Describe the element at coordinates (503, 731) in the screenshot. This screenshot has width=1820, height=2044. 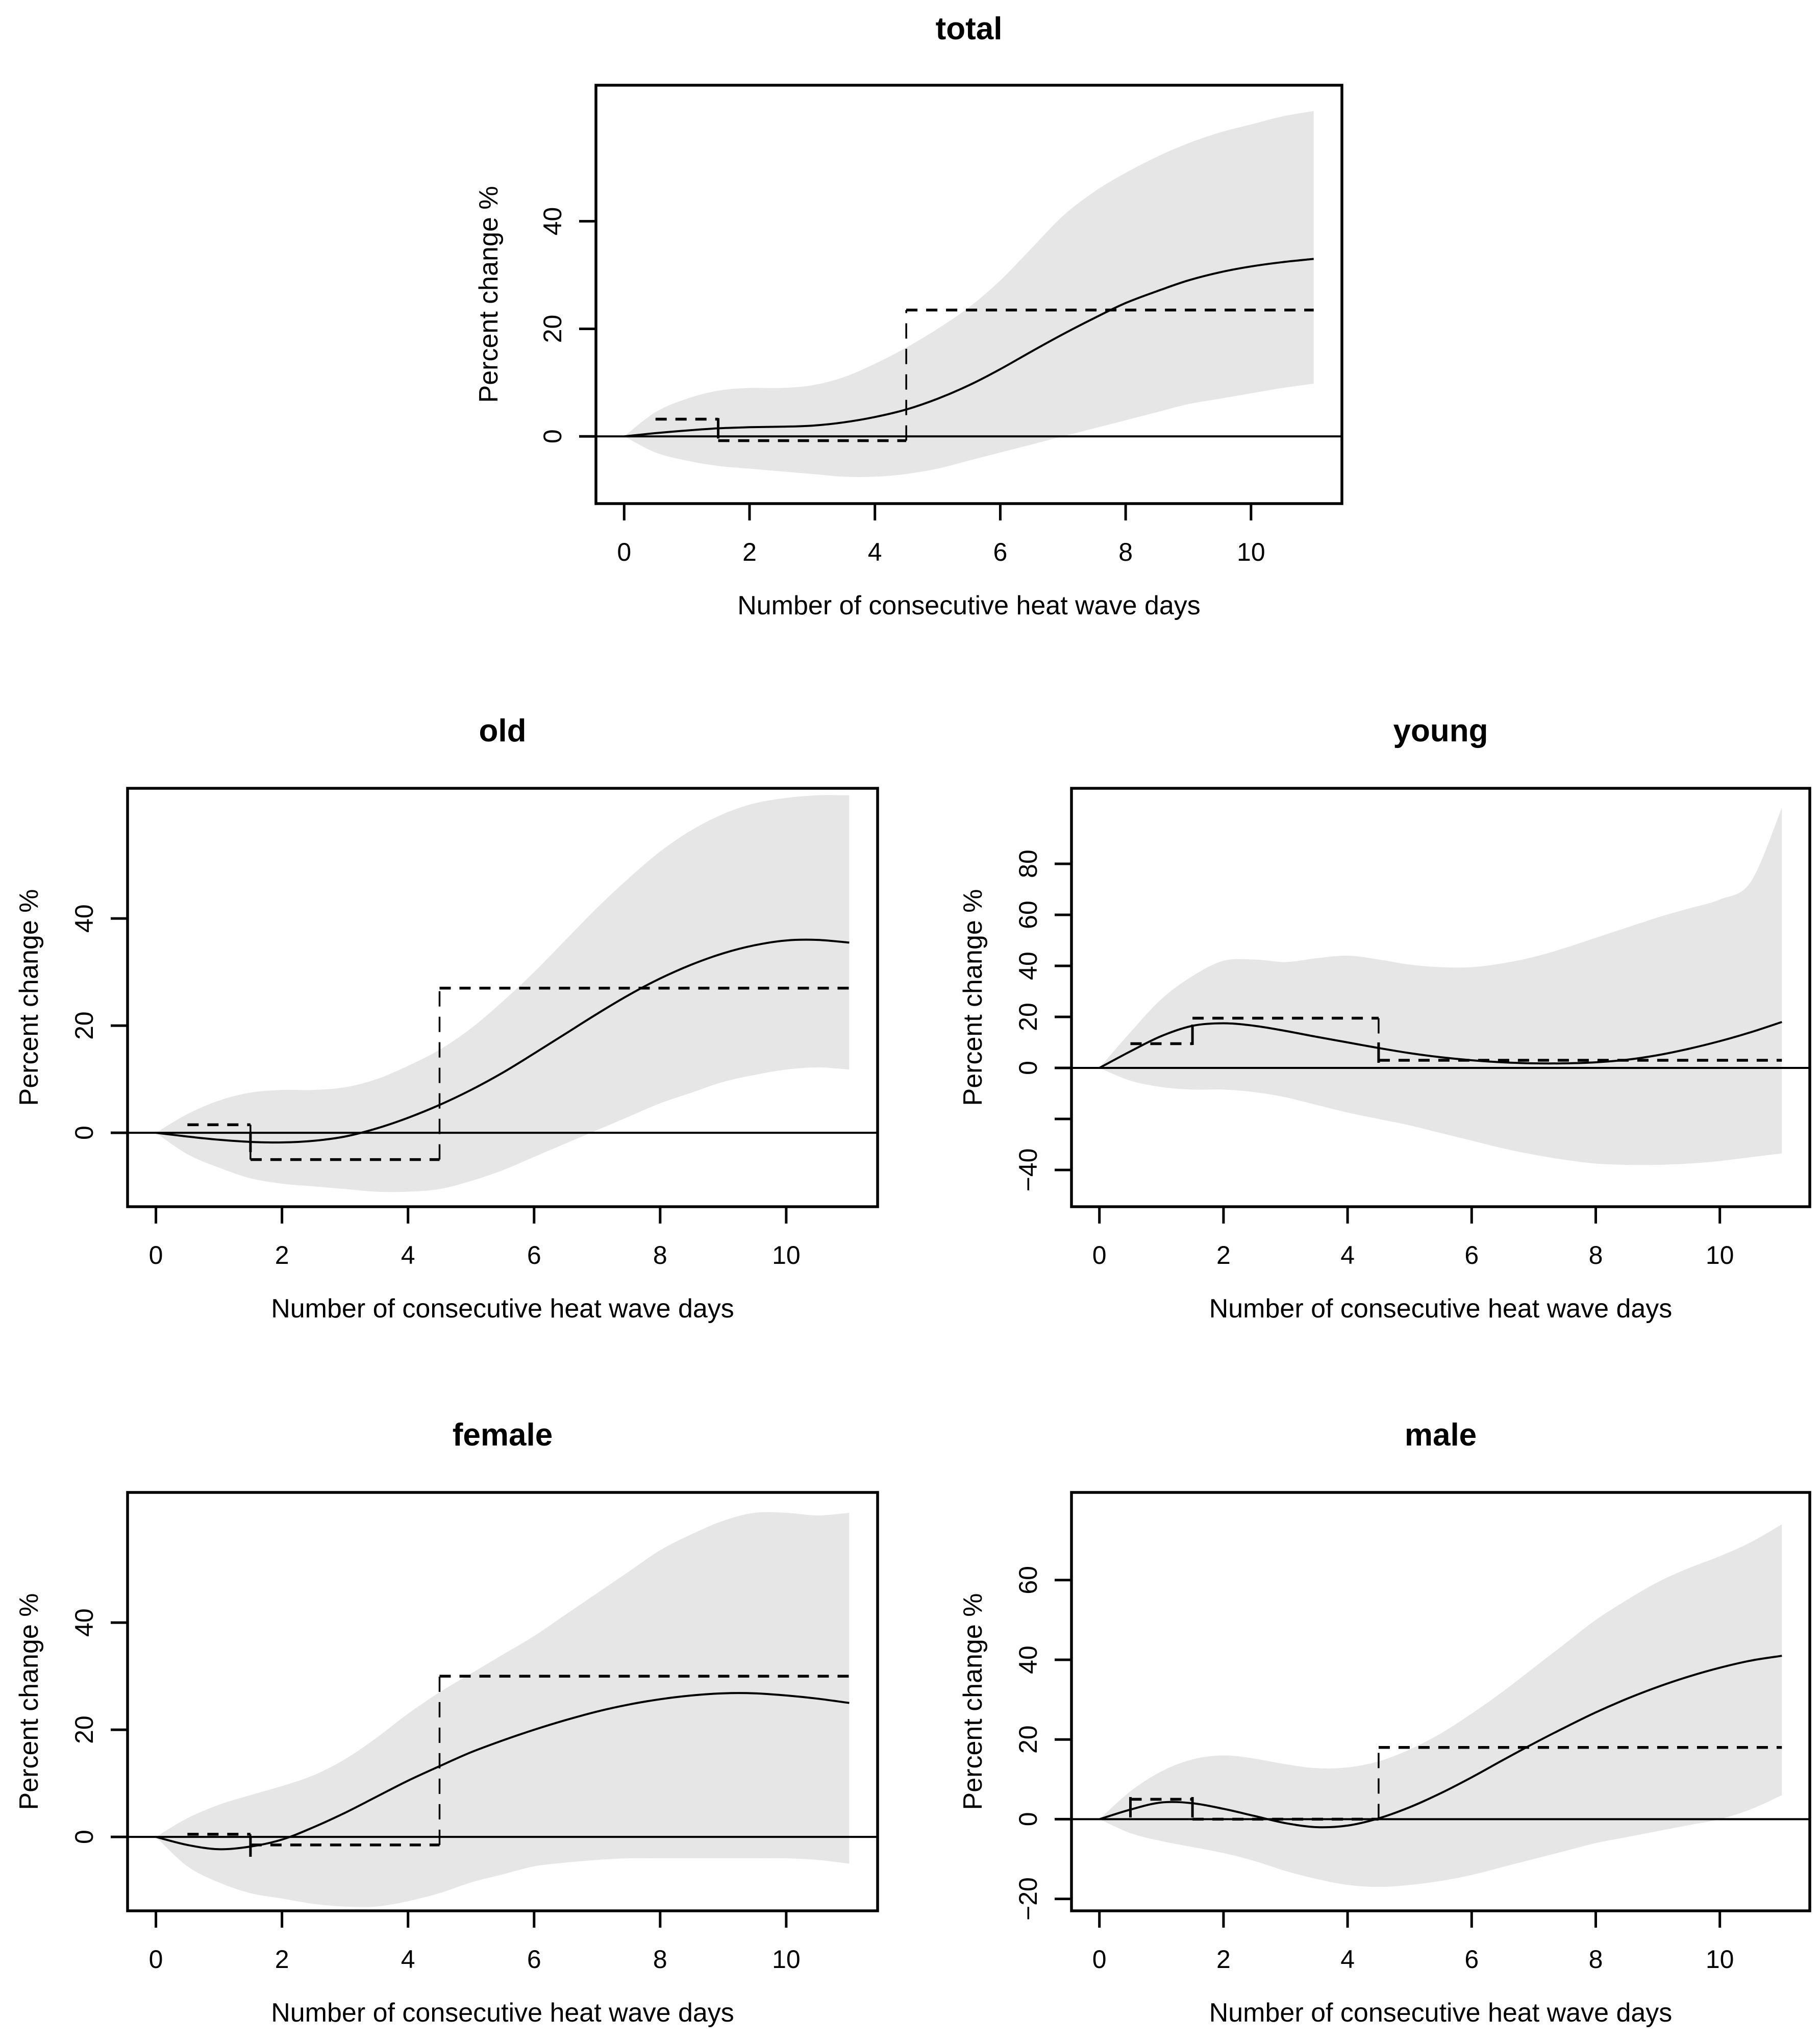
I see `panel-title-old: old` at that location.